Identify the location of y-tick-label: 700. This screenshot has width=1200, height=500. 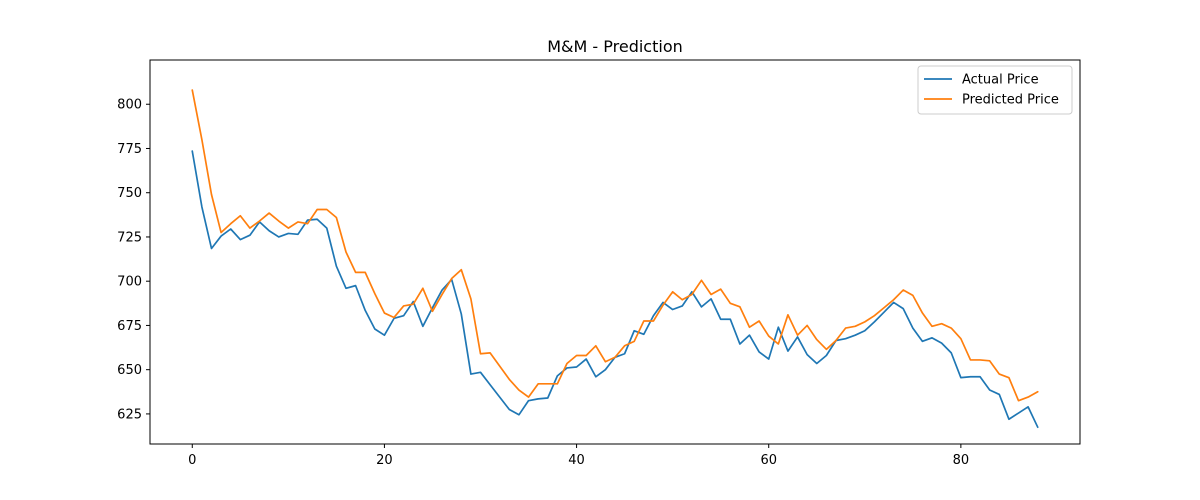
(129, 282).